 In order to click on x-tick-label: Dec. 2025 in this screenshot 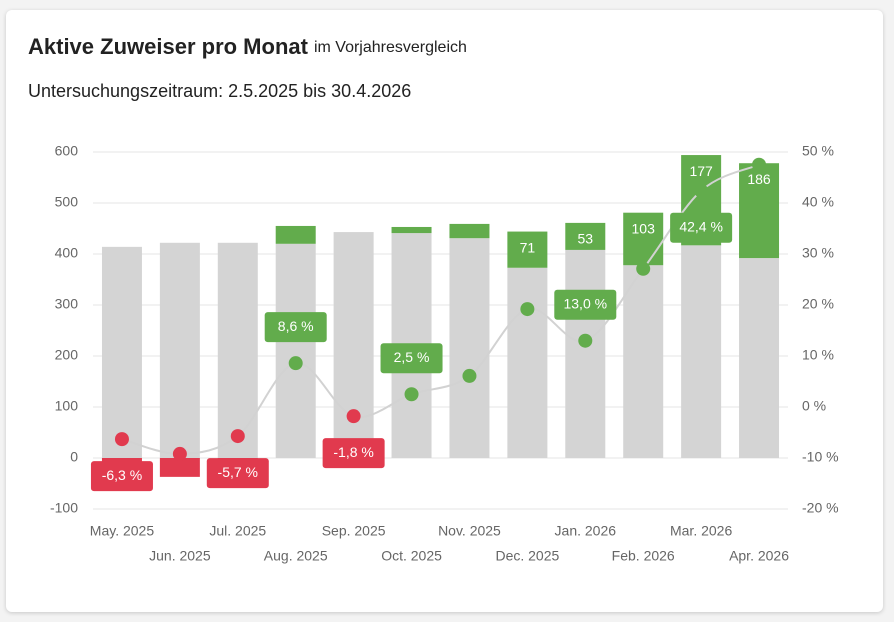, I will do `click(527, 556)`.